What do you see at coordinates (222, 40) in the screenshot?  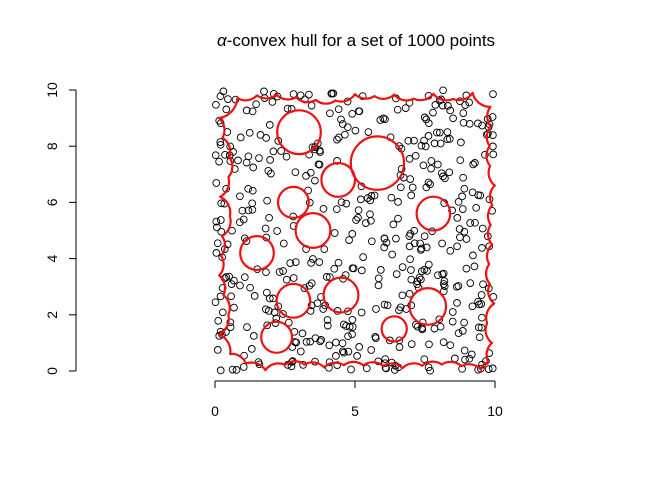 I see `title-alpha: α` at bounding box center [222, 40].